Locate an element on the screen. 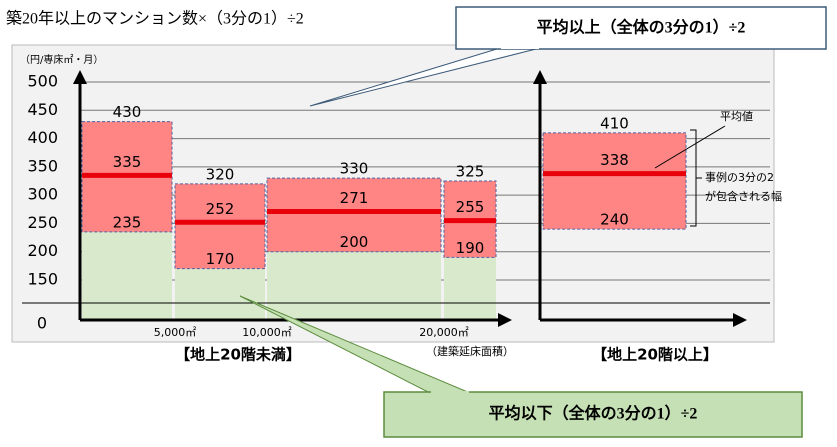 The height and width of the screenshot is (447, 837). y-axis-label: （円/専床㎡・月） is located at coordinates (61, 59).